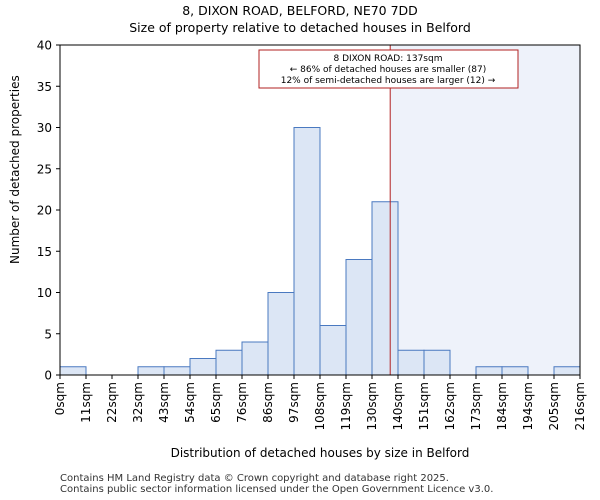 The height and width of the screenshot is (500, 600). I want to click on y-tick-label: 25, so click(44, 169).